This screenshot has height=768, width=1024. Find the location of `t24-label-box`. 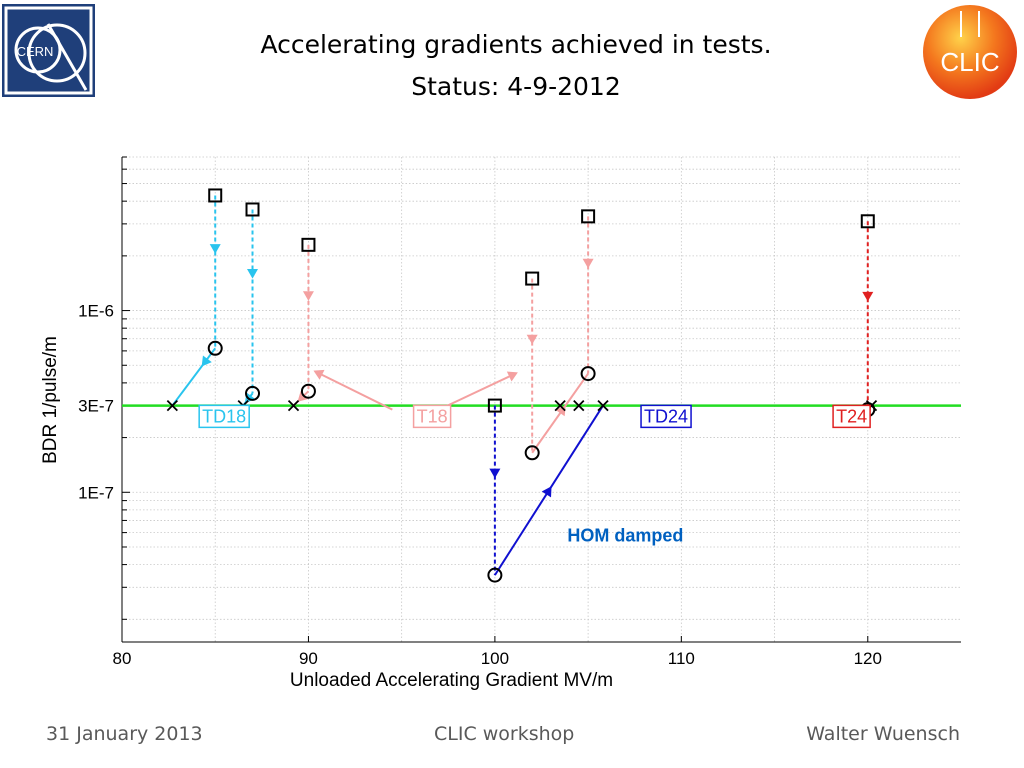

t24-label-box is located at coordinates (851, 416).